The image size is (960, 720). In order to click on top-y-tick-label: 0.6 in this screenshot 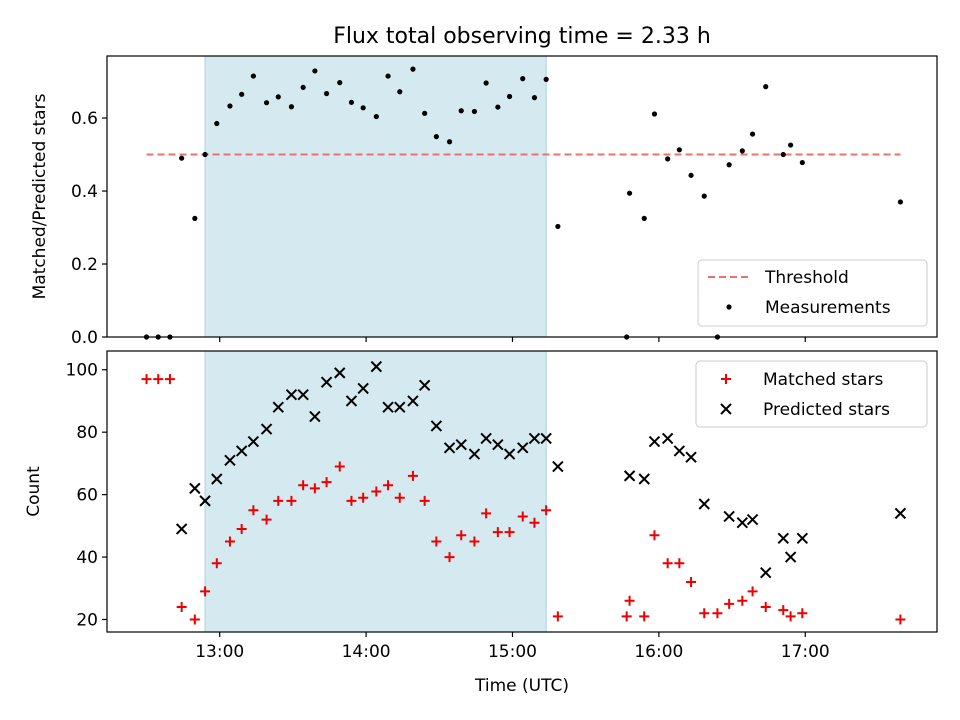, I will do `click(84, 119)`.